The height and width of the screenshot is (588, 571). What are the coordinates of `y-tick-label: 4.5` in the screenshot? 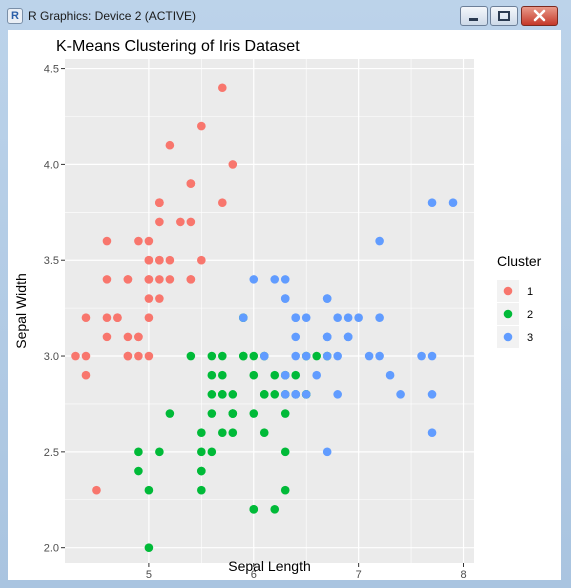 It's located at (51, 70).